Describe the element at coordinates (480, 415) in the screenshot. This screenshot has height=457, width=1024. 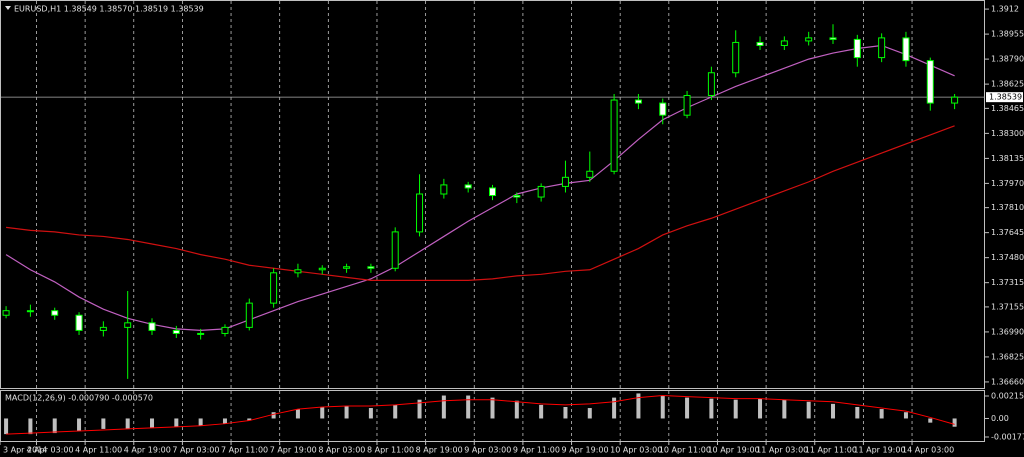
I see `signal-line` at that location.